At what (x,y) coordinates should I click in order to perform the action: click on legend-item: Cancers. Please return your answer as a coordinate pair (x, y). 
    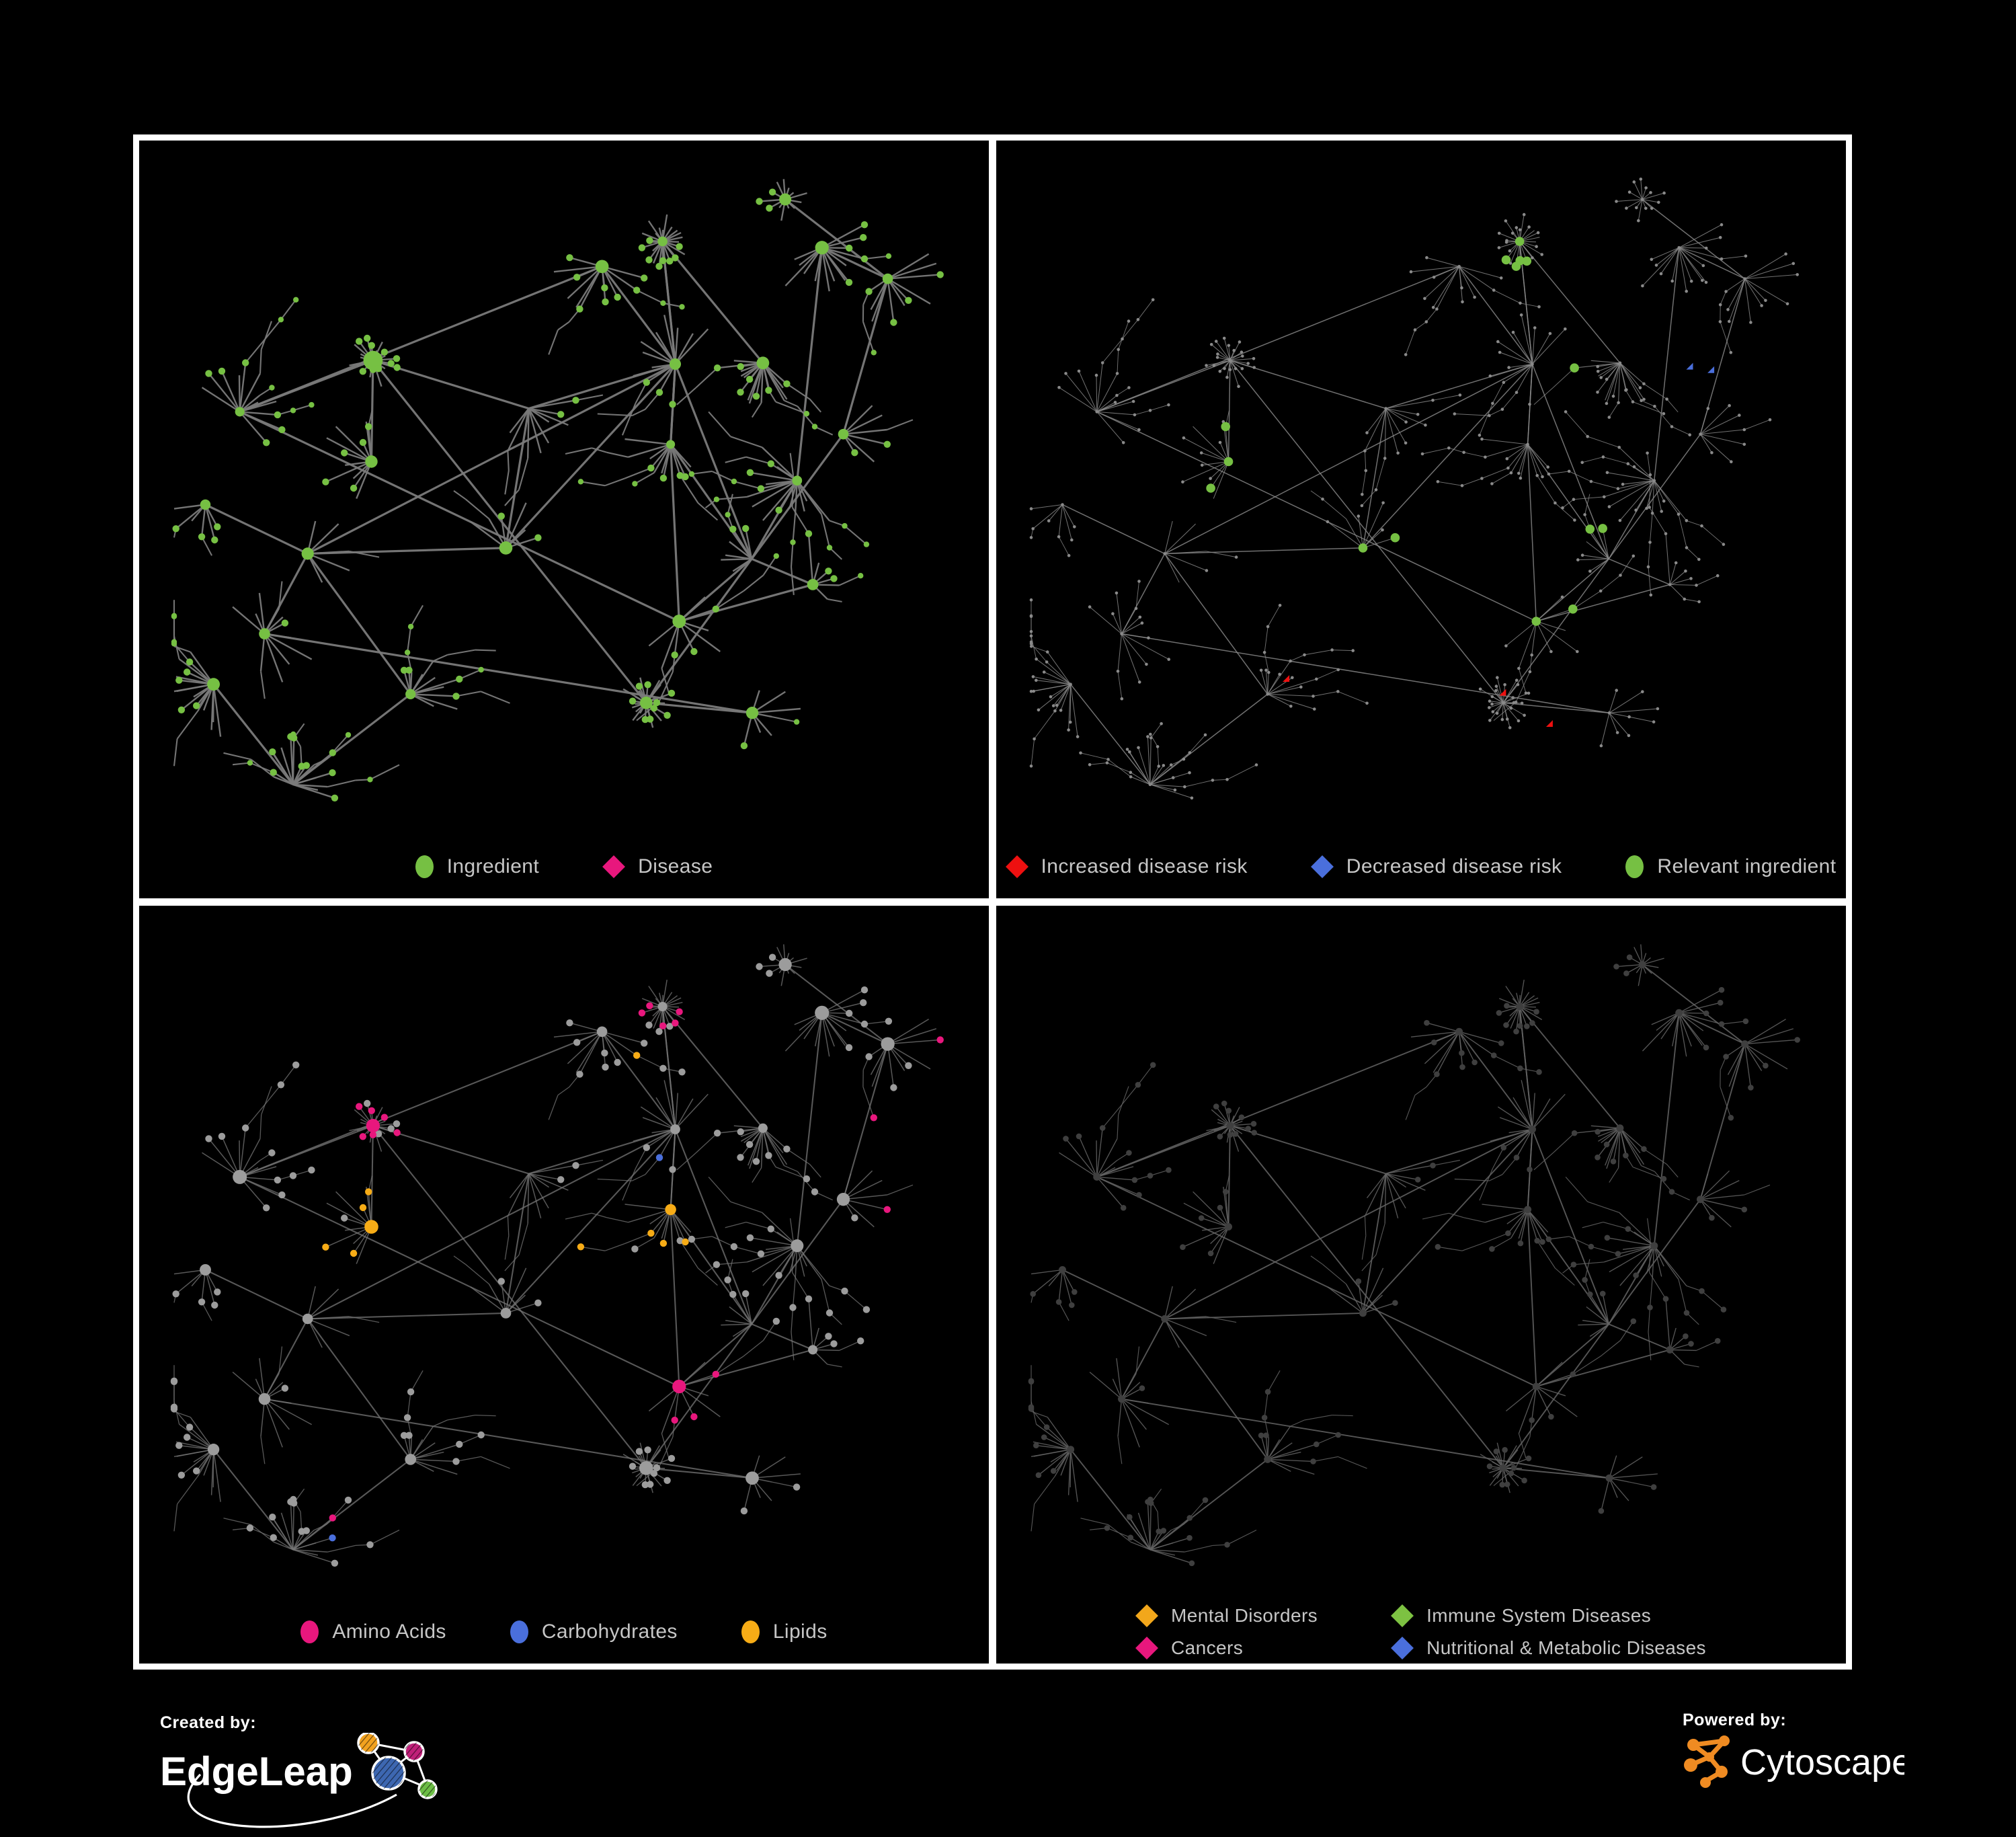
    Looking at the image, I should click on (1227, 1648).